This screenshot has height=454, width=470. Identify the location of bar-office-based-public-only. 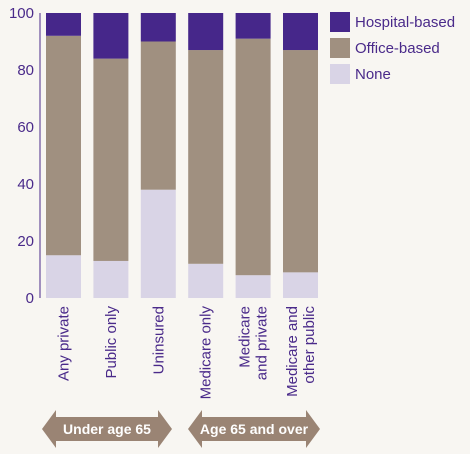
(111, 159).